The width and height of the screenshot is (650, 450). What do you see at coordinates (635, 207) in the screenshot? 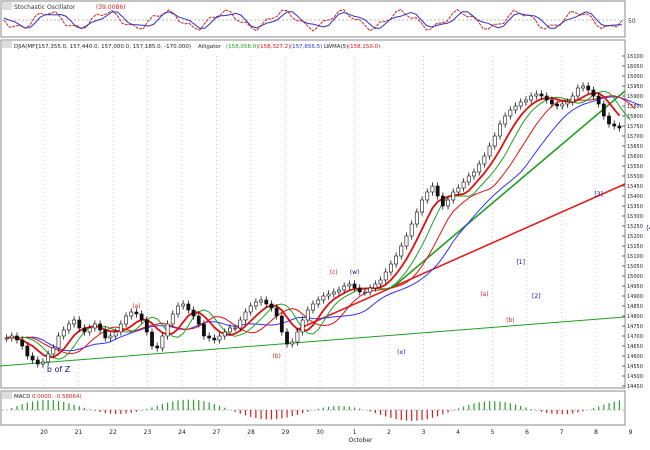
I see `price-tick-label: 15350` at bounding box center [635, 207].